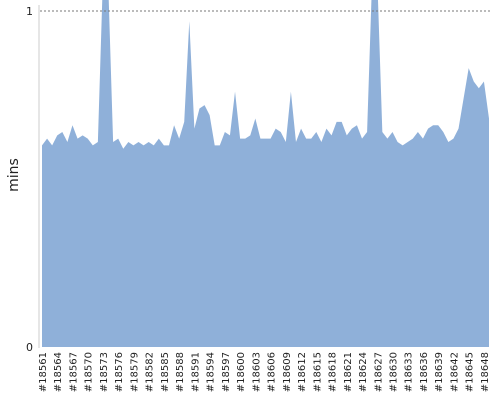 Image resolution: width=500 pixels, height=400 pixels. I want to click on x-tick-label: #18648, so click(485, 372).